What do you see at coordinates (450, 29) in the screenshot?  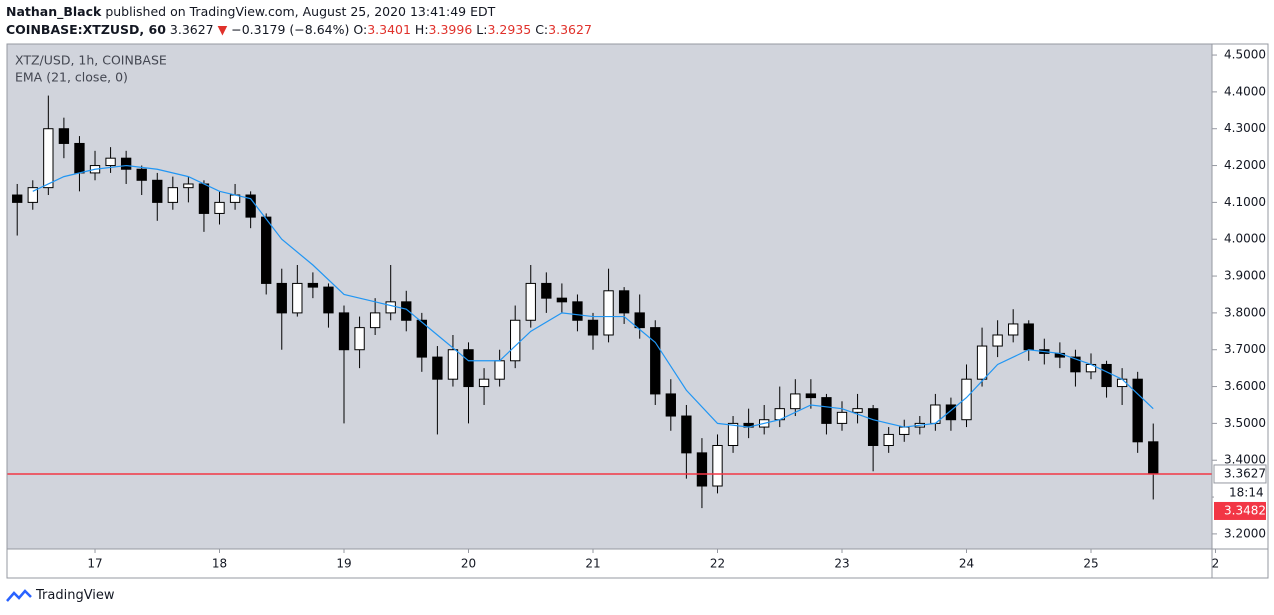 I see `h-value: 3.3996` at bounding box center [450, 29].